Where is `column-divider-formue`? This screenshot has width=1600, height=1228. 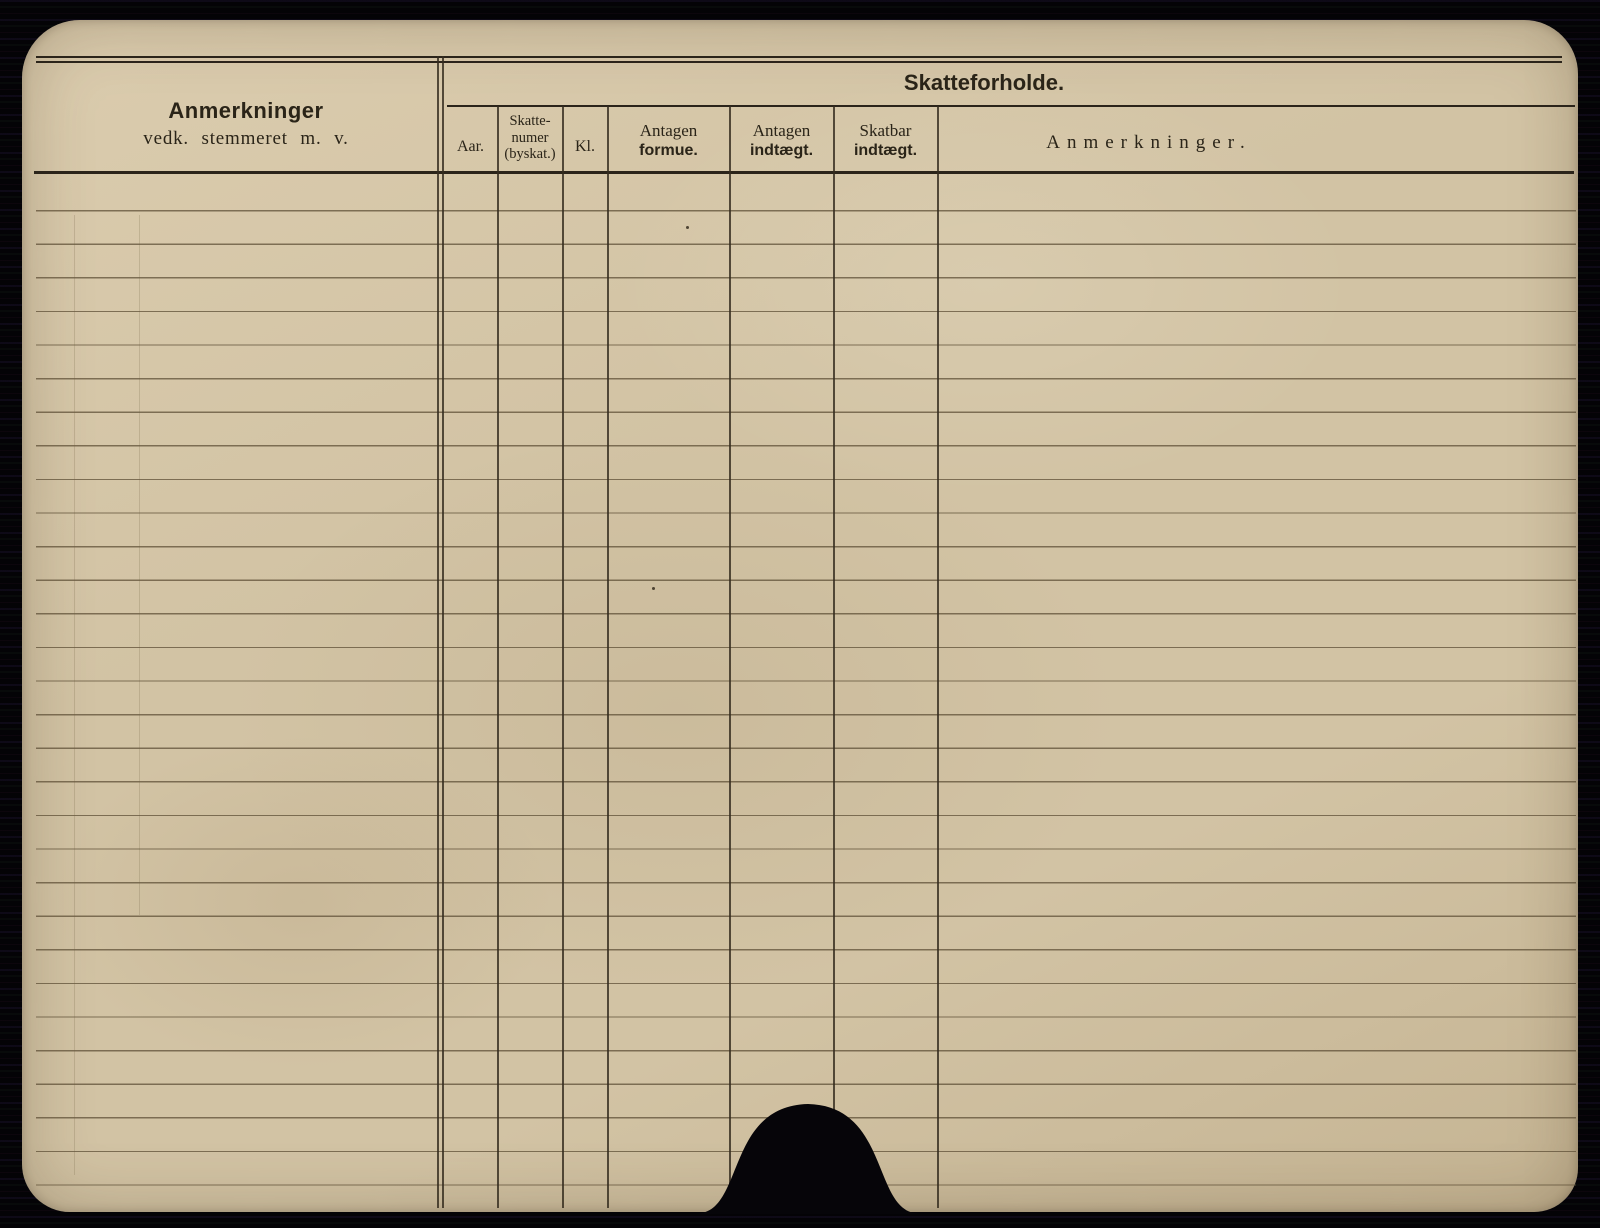
column-divider-formue is located at coordinates (730, 657).